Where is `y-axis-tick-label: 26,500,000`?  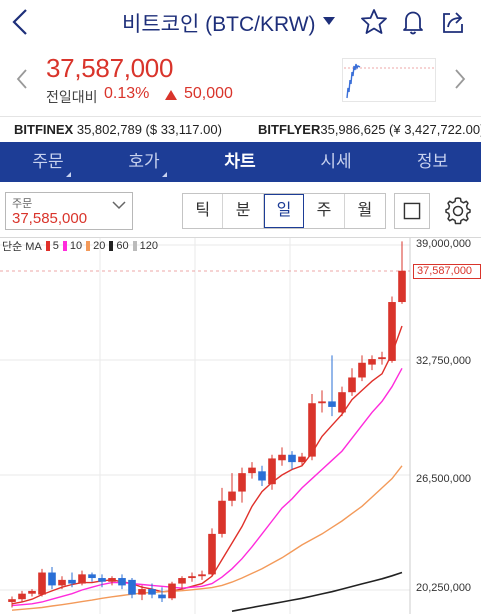
y-axis-tick-label: 26,500,000 is located at coordinates (444, 479).